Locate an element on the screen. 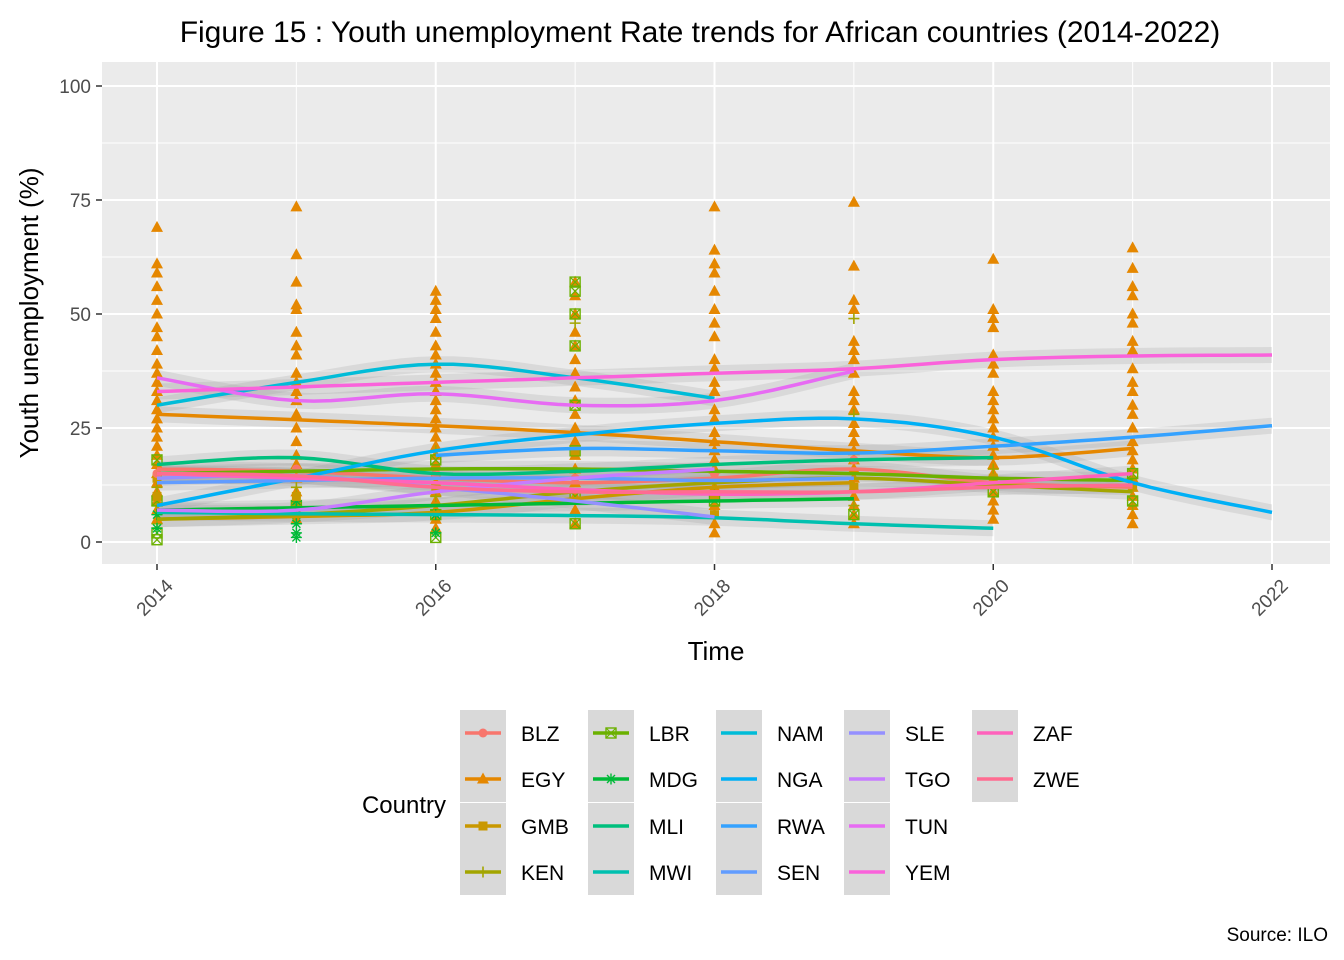  y-tick-label: 75 is located at coordinates (80, 201).